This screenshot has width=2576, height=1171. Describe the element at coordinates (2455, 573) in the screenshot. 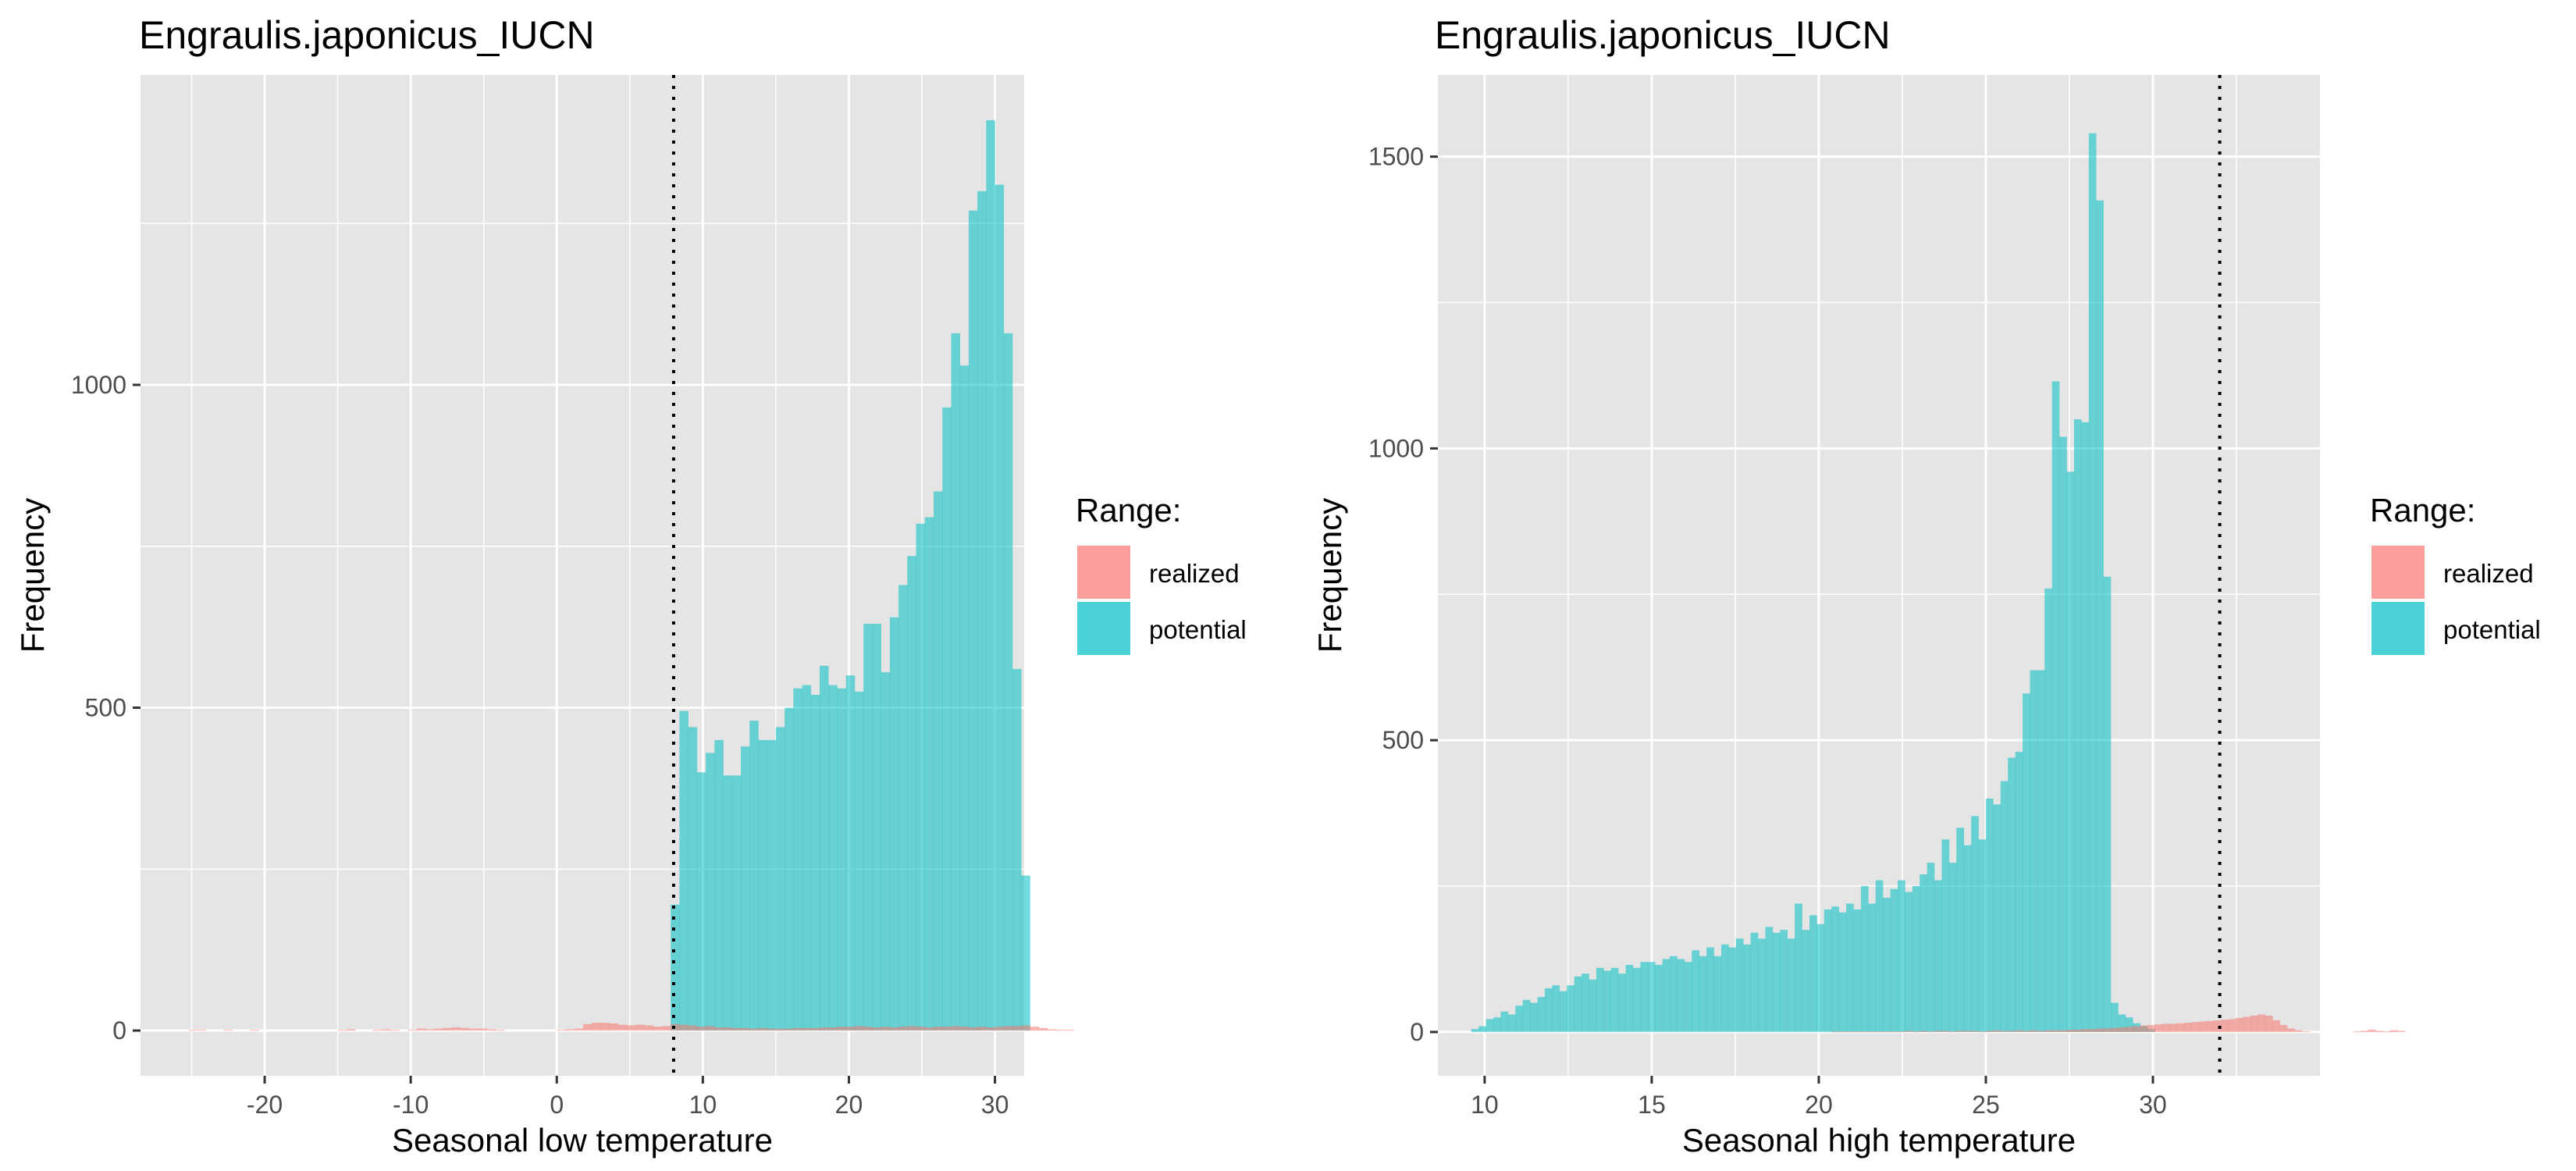

I see `right-legend: Range: realized potential` at that location.